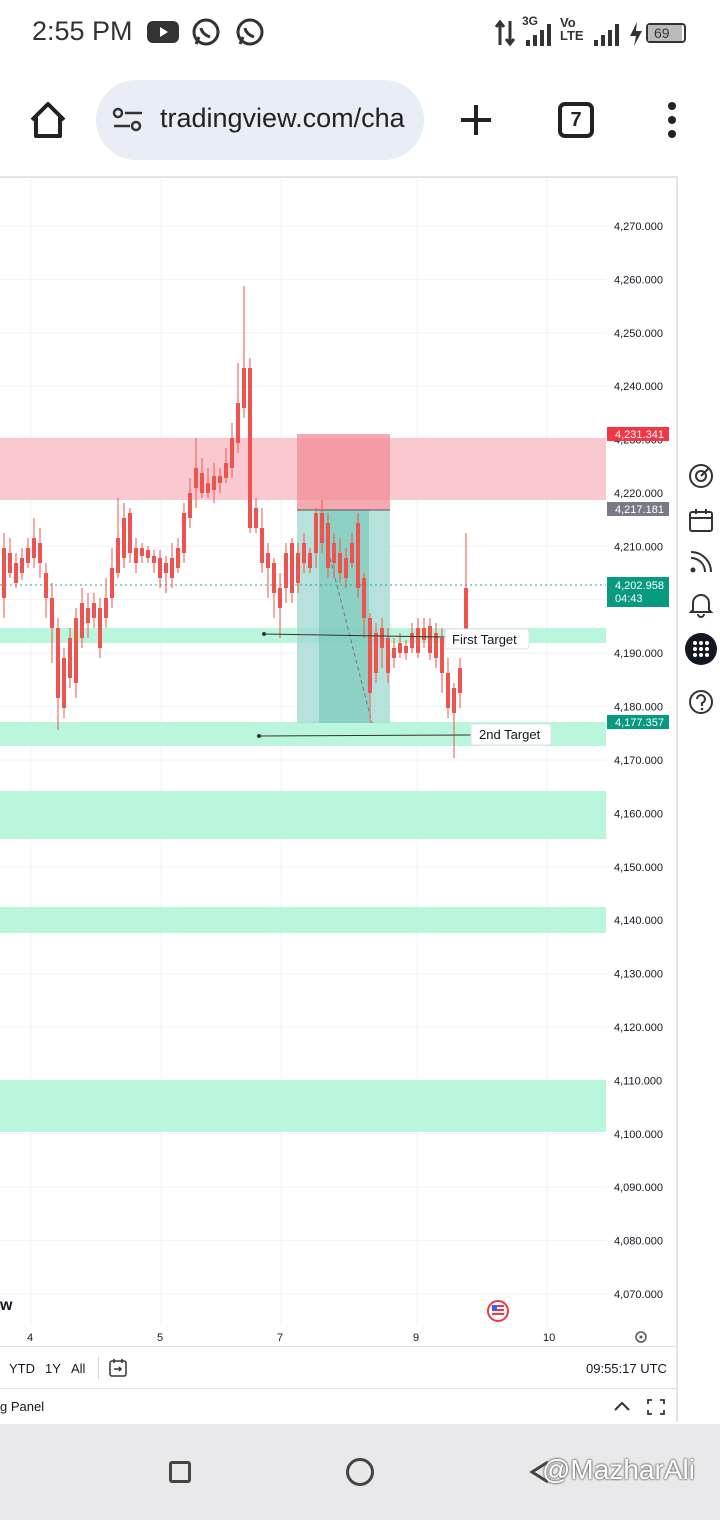  I want to click on range-1y-button: 1Y, so click(53, 1368).